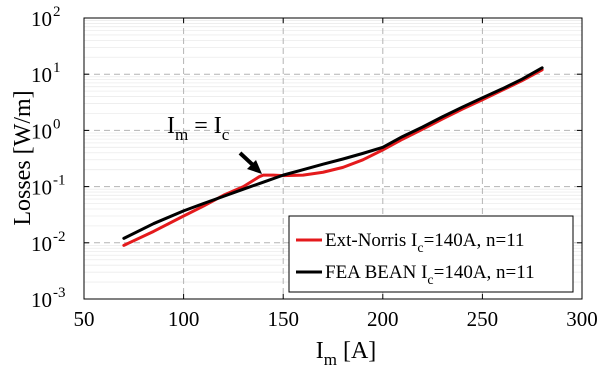 The image size is (600, 376). I want to click on legend-label-part: Ext-Norris I, so click(371, 240).